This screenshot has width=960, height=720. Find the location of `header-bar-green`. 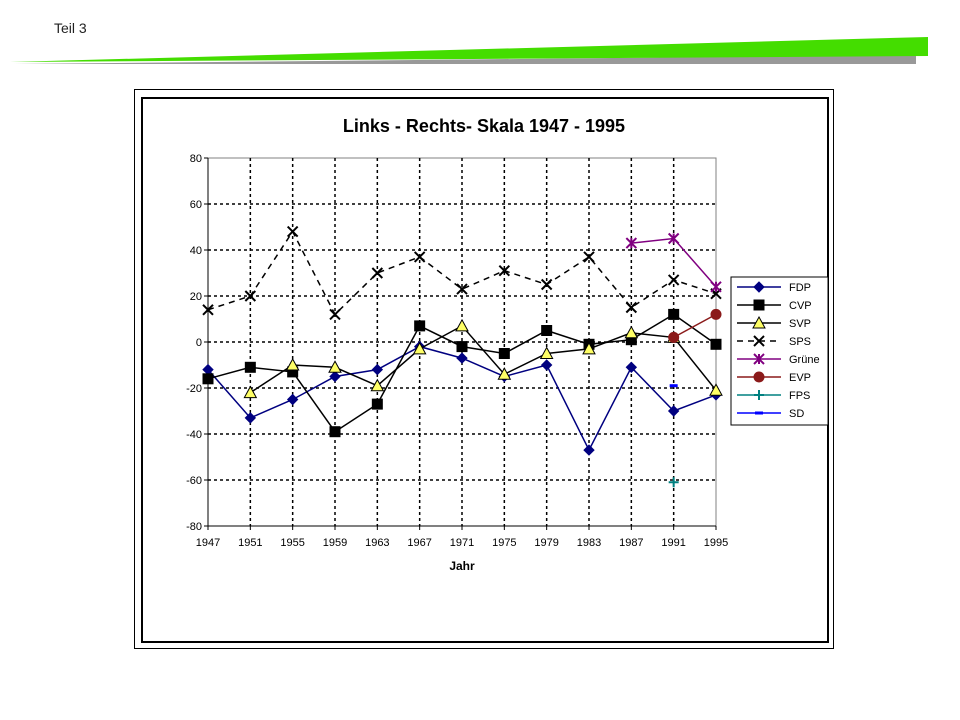

header-bar-green is located at coordinates (469, 49).